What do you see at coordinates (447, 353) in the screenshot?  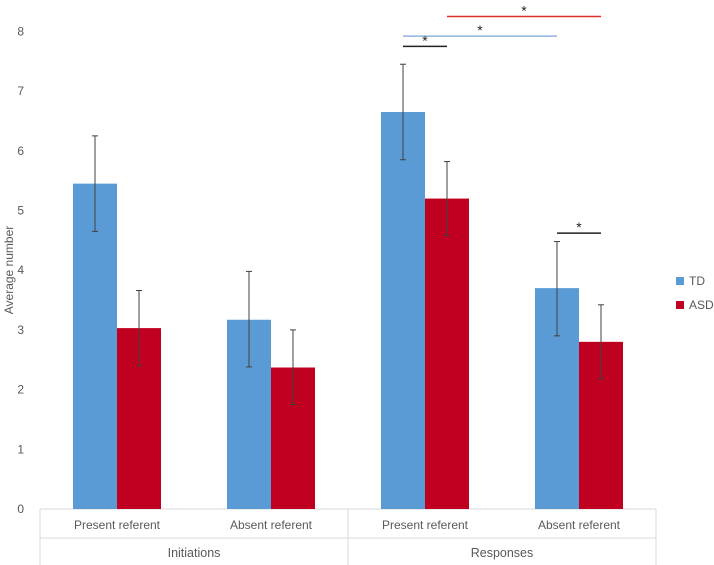 I see `bar-asd` at bounding box center [447, 353].